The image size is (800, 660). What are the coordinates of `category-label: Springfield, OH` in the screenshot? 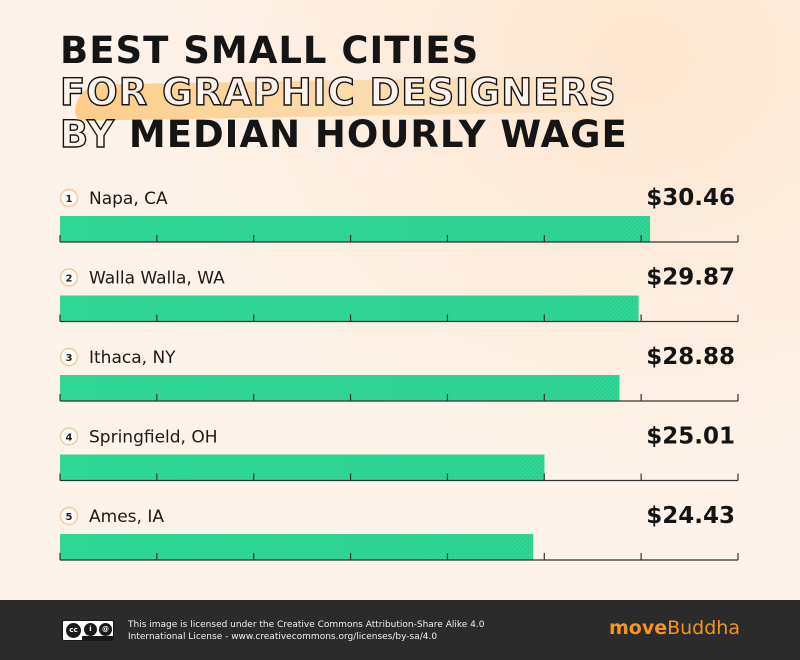 It's located at (153, 438).